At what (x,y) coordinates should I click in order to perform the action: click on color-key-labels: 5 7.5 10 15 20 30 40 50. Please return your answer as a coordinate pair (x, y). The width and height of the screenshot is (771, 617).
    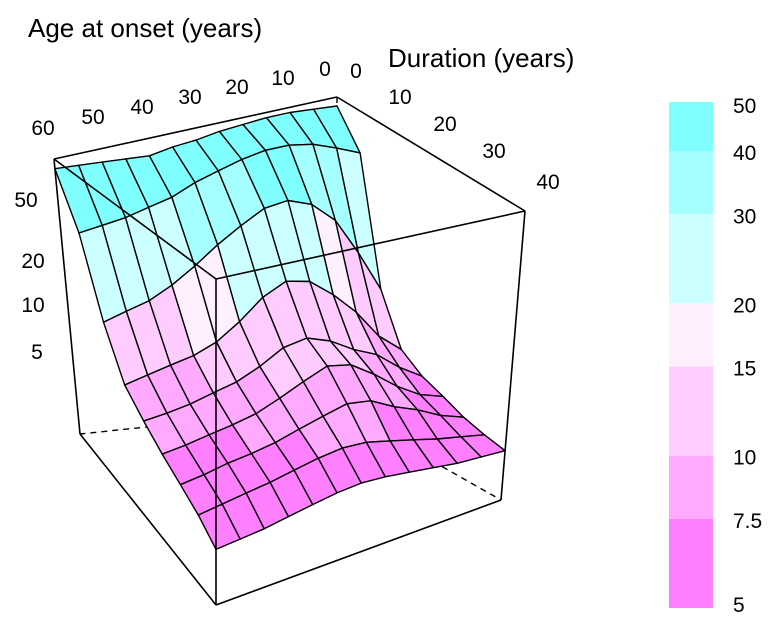
    Looking at the image, I should click on (747, 356).